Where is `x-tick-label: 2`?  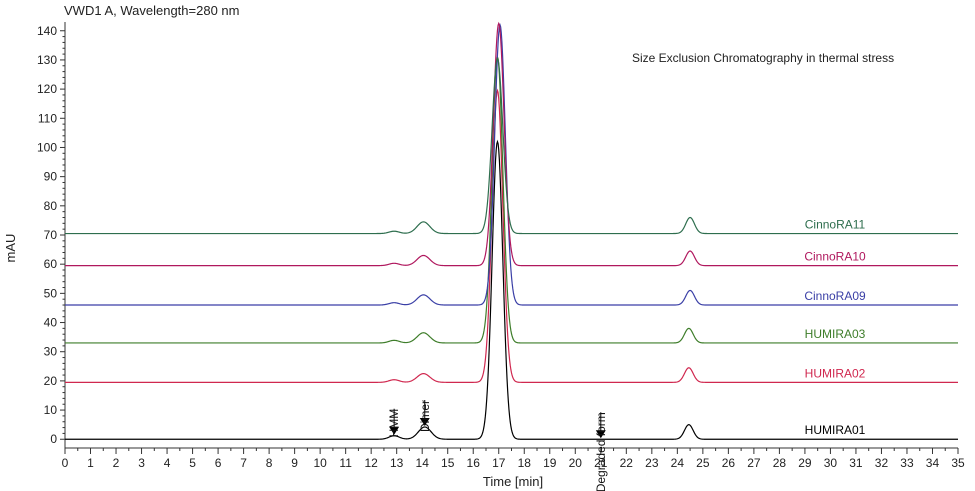 x-tick-label: 2 is located at coordinates (116, 463).